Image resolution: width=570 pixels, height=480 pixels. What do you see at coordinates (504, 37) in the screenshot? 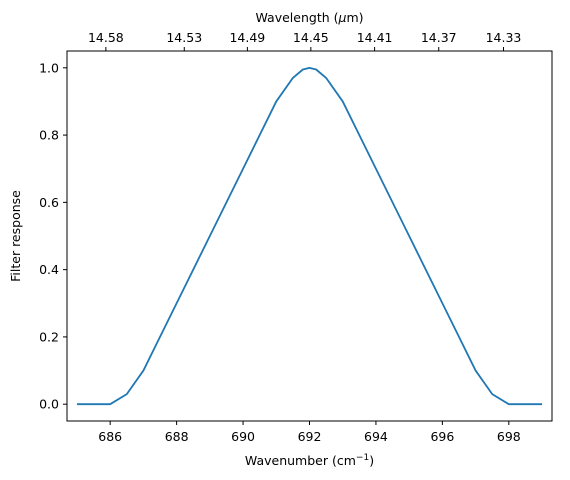
I see `top-tick-label: 14.33` at bounding box center [504, 37].